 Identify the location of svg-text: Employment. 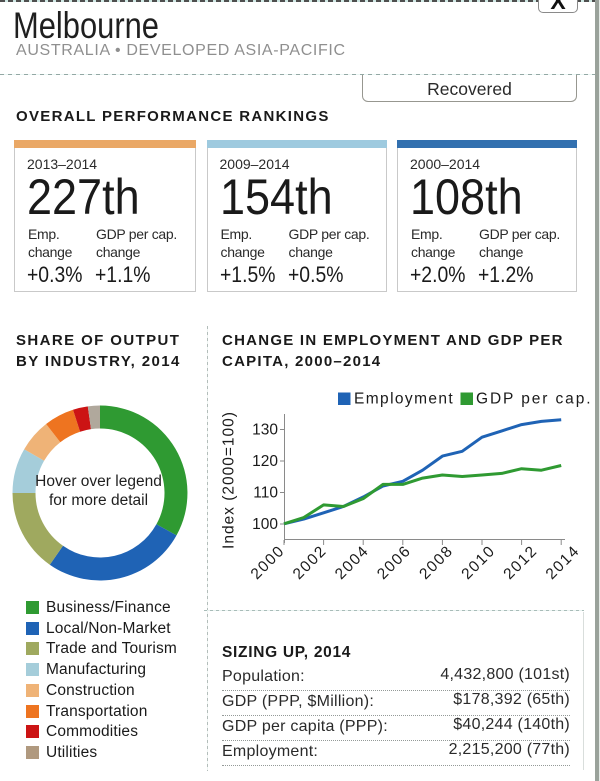
(404, 399).